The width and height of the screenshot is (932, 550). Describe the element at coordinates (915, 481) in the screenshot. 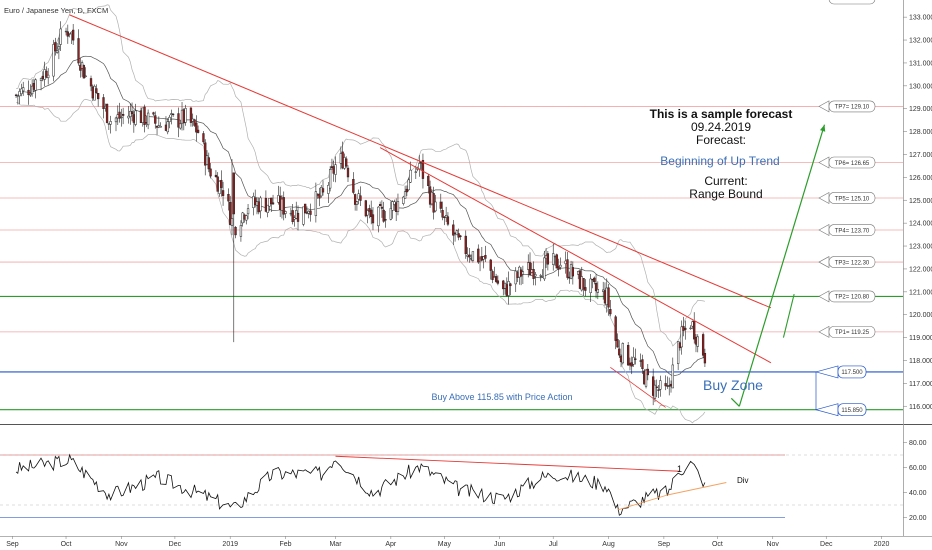

I see `rsi-axis: 20.00 40.00 60.00 80.00` at that location.